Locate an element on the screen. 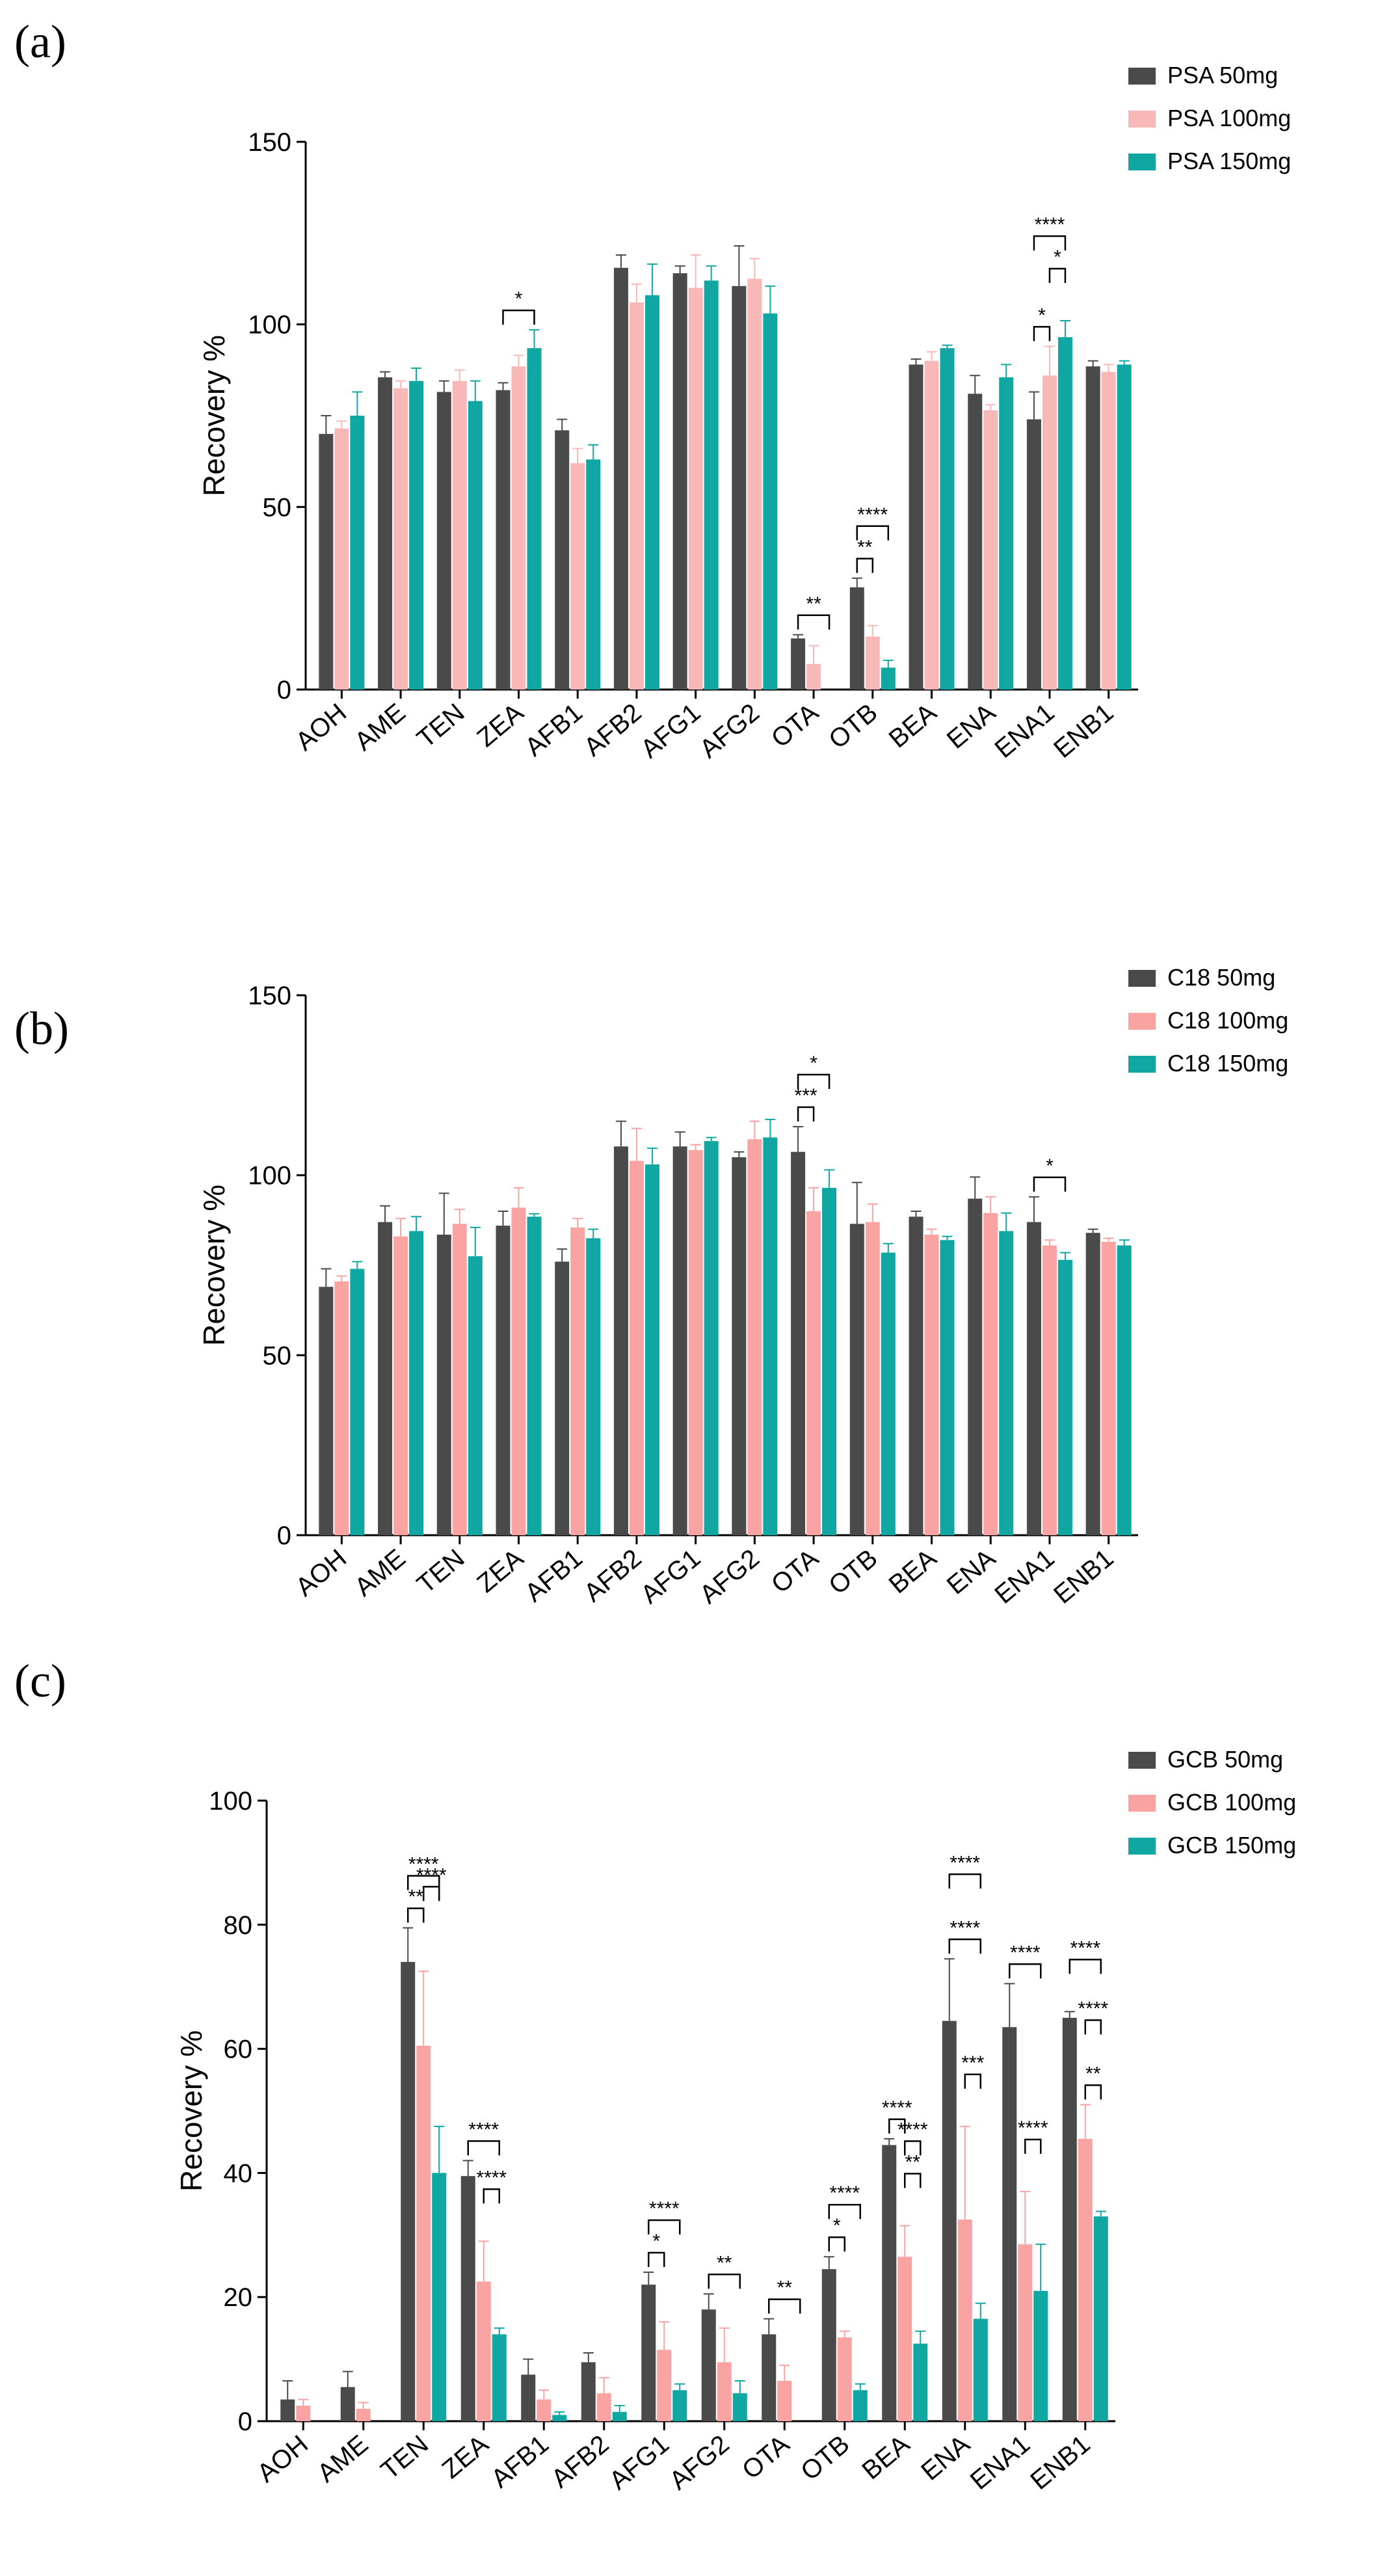  x-tick-label: OTA is located at coordinates (795, 1571).